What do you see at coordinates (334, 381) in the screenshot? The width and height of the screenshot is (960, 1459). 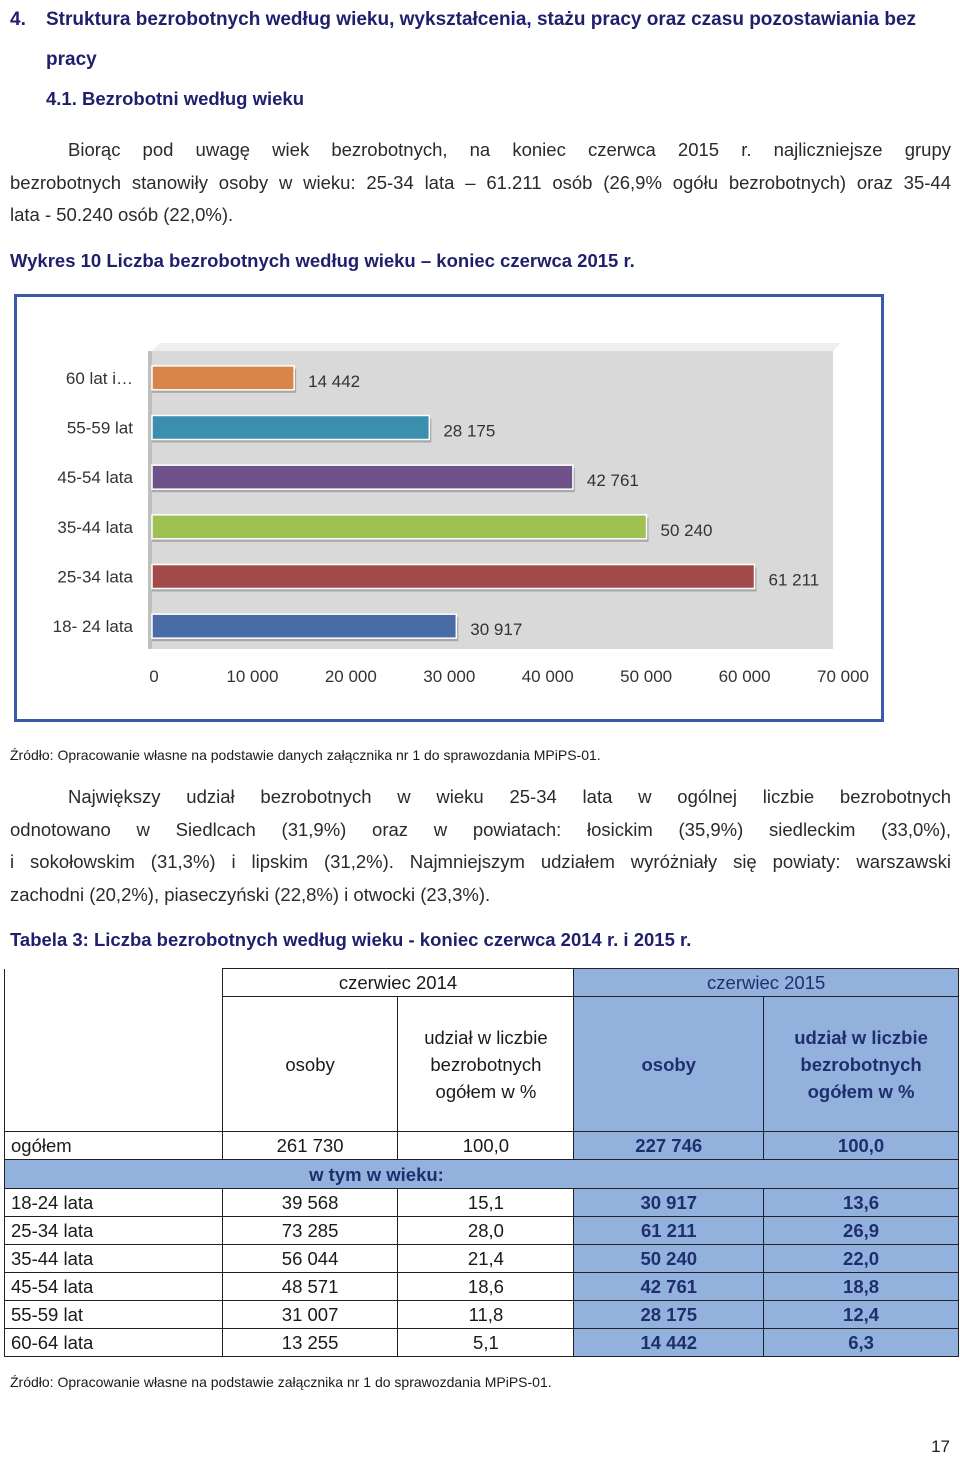 I see `value-label: 14 442` at bounding box center [334, 381].